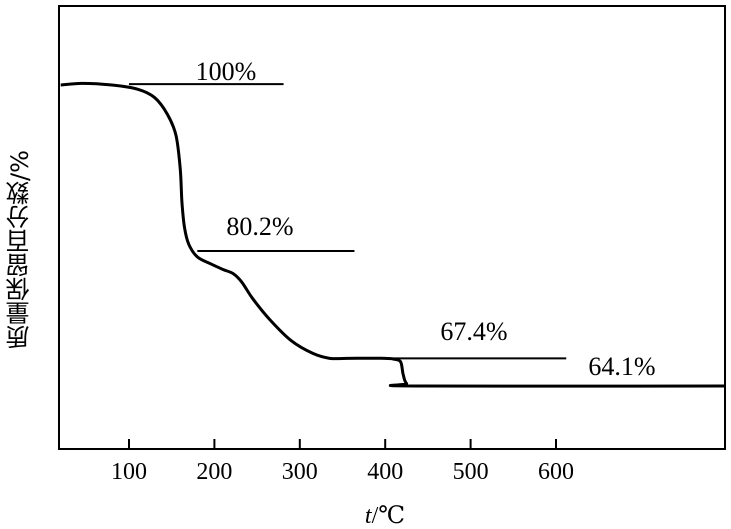  Describe the element at coordinates (556, 472) in the screenshot. I see `x-tick-label-600: 600` at that location.